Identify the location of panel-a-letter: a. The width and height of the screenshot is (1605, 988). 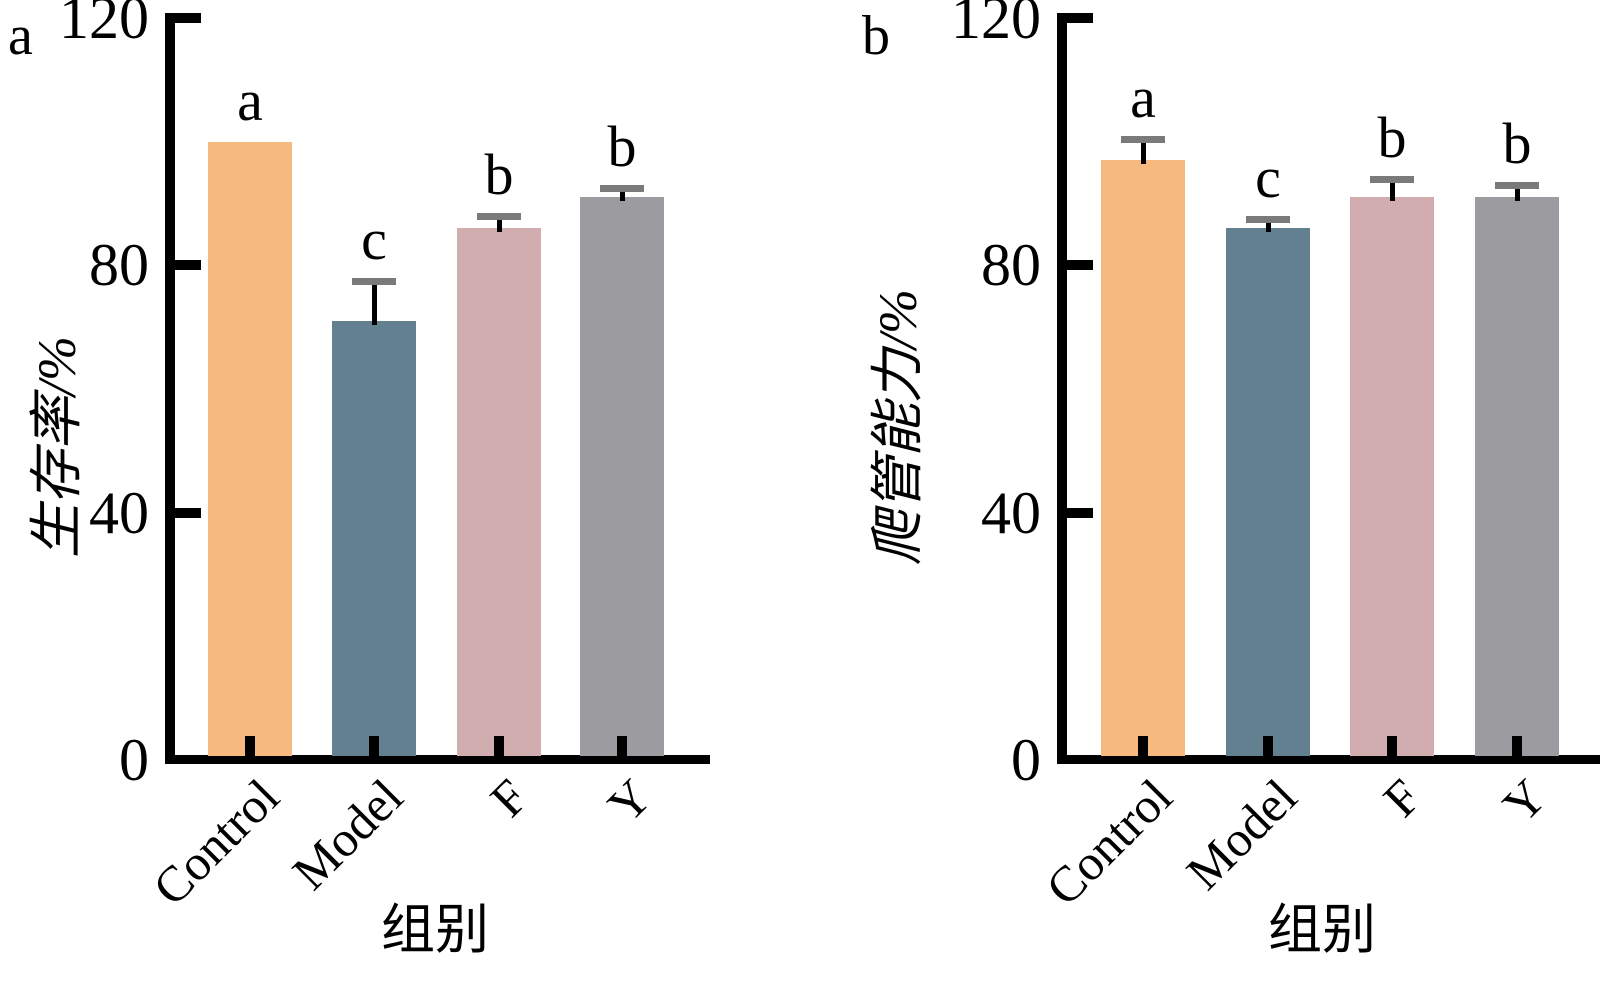
(20, 36).